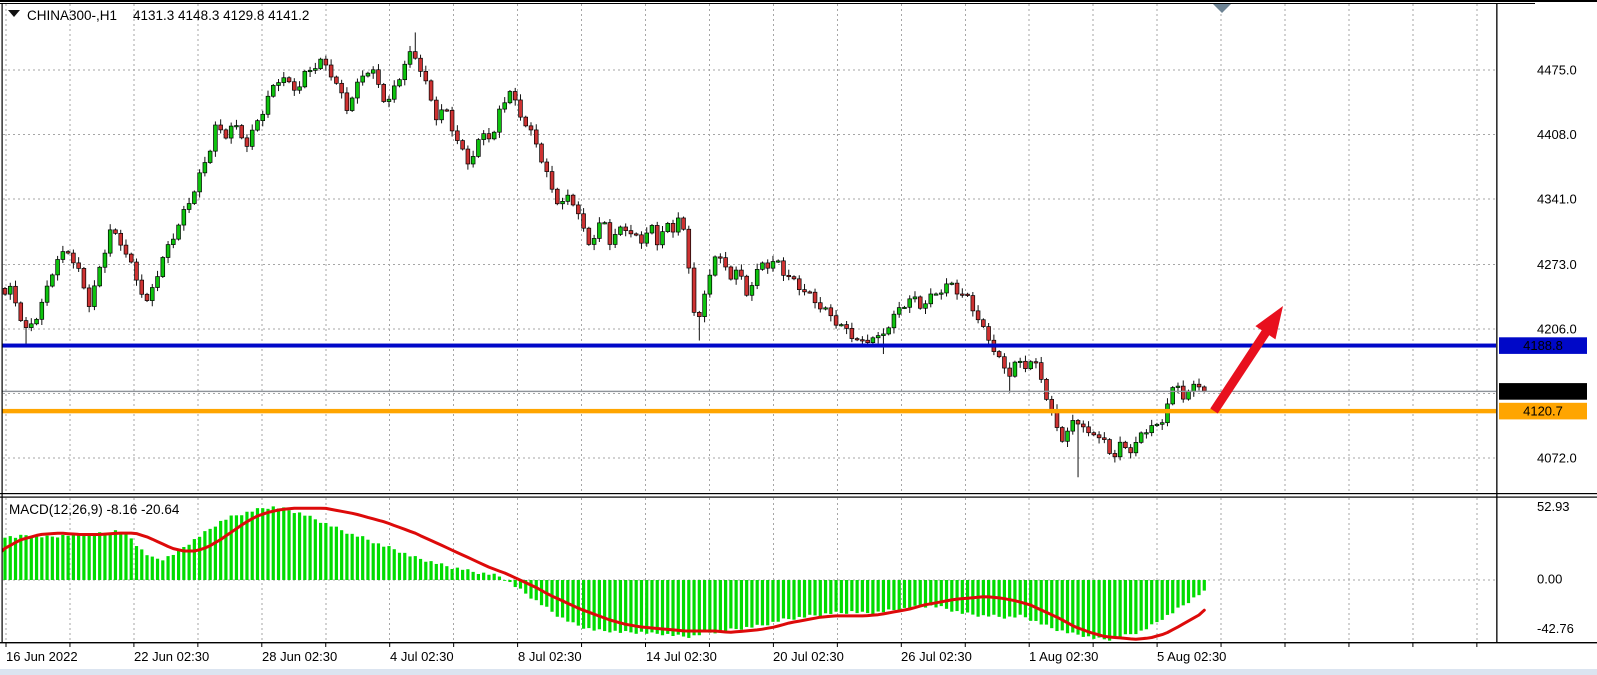 This screenshot has height=675, width=1597. Describe the element at coordinates (1240, 371) in the screenshot. I see `trend-arrow-shaft` at that location.